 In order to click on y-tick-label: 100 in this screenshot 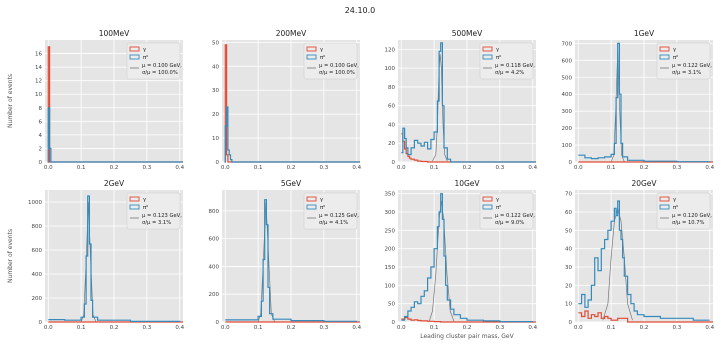, I will do `click(390, 69)`.